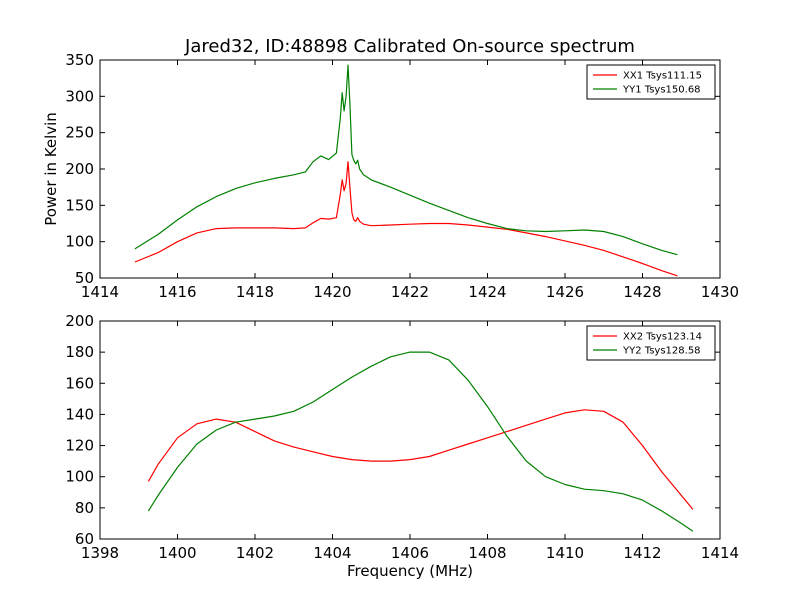 This screenshot has height=600, width=800. I want to click on bottom-y-tick-label: 180, so click(79, 352).